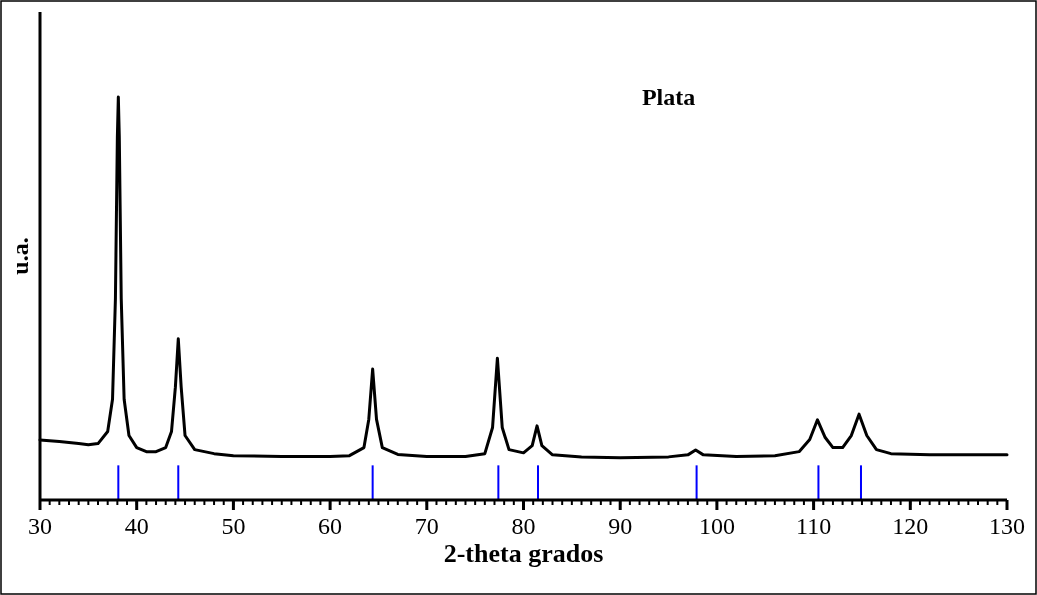  I want to click on x-tick-label: 110, so click(814, 526).